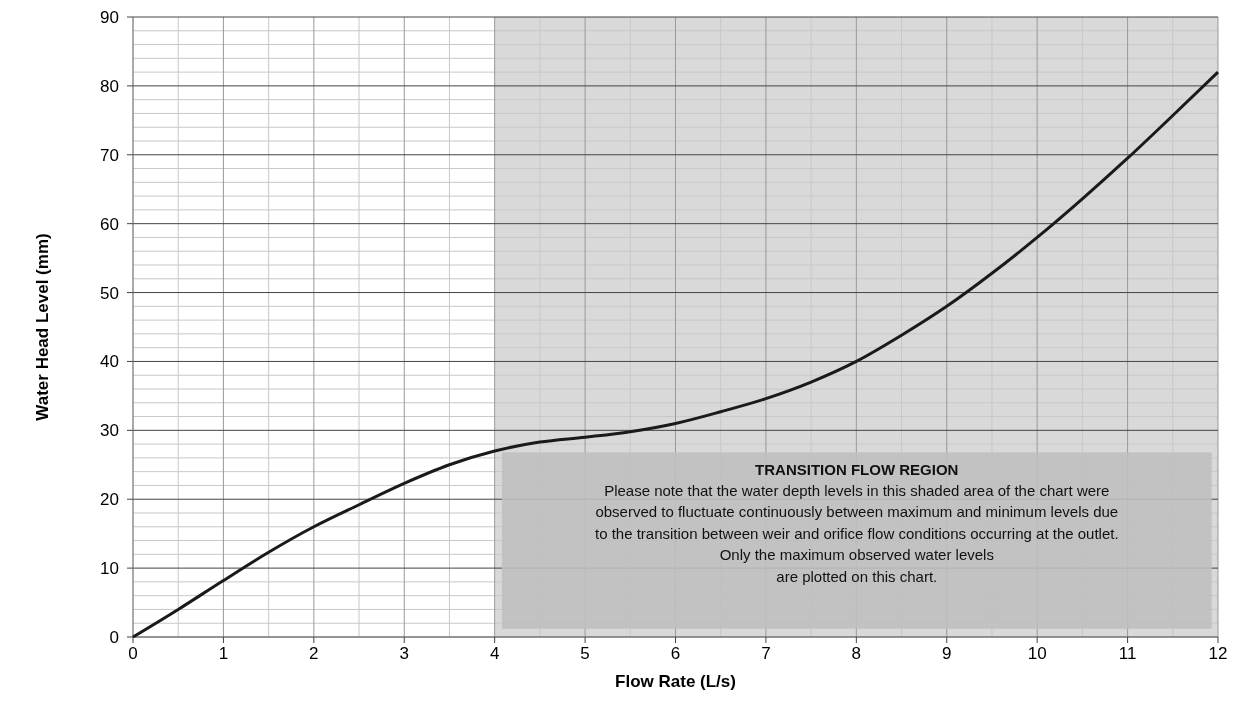  Describe the element at coordinates (1127, 653) in the screenshot. I see `x-tick-label: 11` at that location.